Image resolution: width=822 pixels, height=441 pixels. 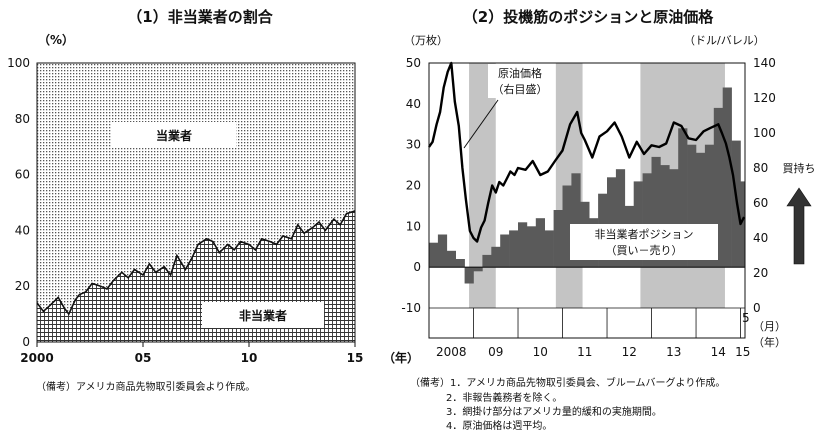 I want to click on right-right-y-axis: 0 20 40 60 80 100 120 140, so click(x=764, y=185).